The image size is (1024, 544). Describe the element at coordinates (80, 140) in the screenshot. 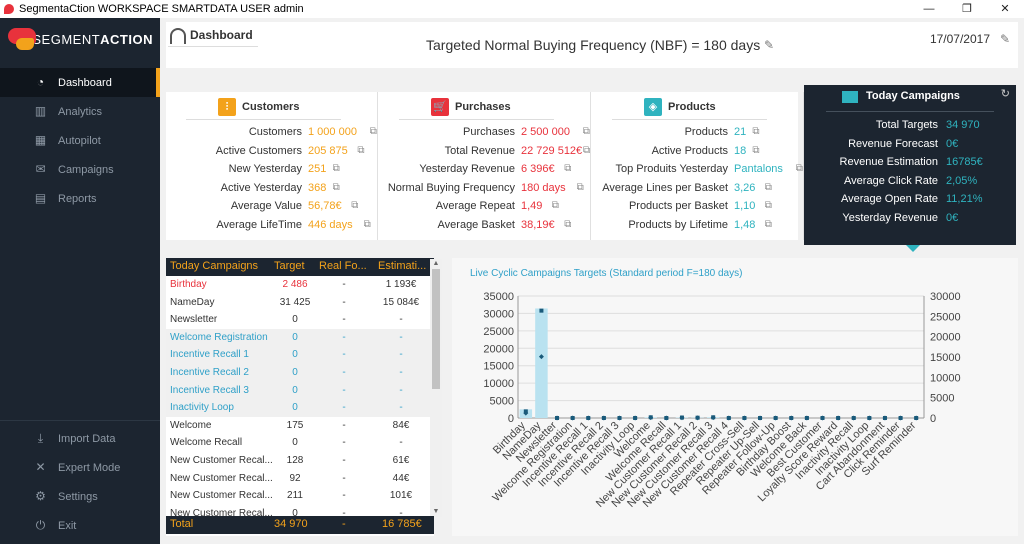

I see `sidebar-item-autopilot: ▦ Autopilot` at that location.